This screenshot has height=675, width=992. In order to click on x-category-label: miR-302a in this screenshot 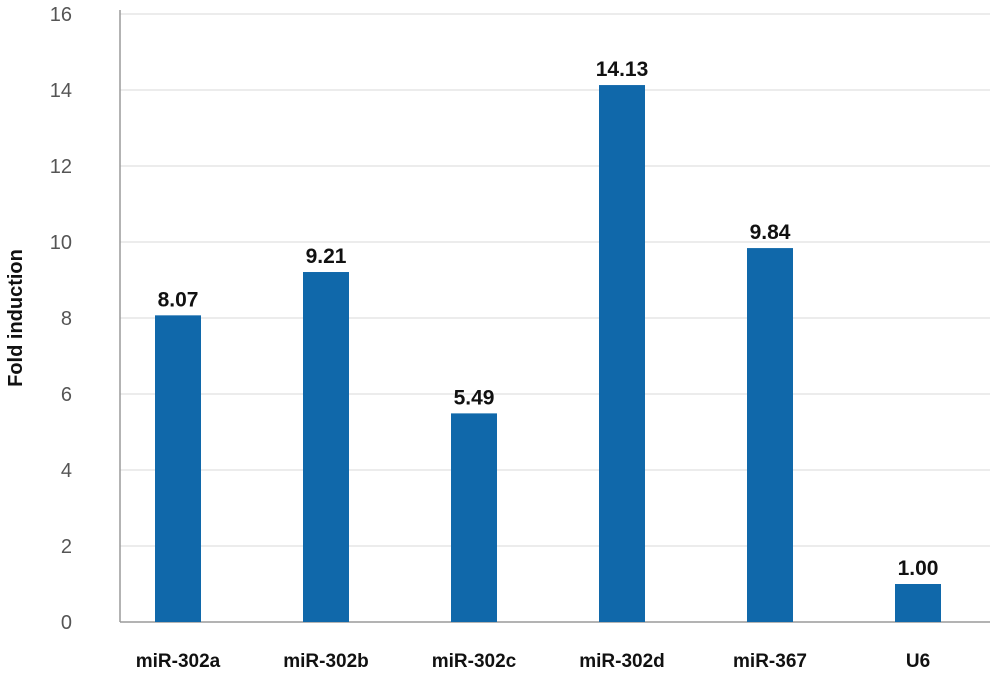, I will do `click(178, 661)`.